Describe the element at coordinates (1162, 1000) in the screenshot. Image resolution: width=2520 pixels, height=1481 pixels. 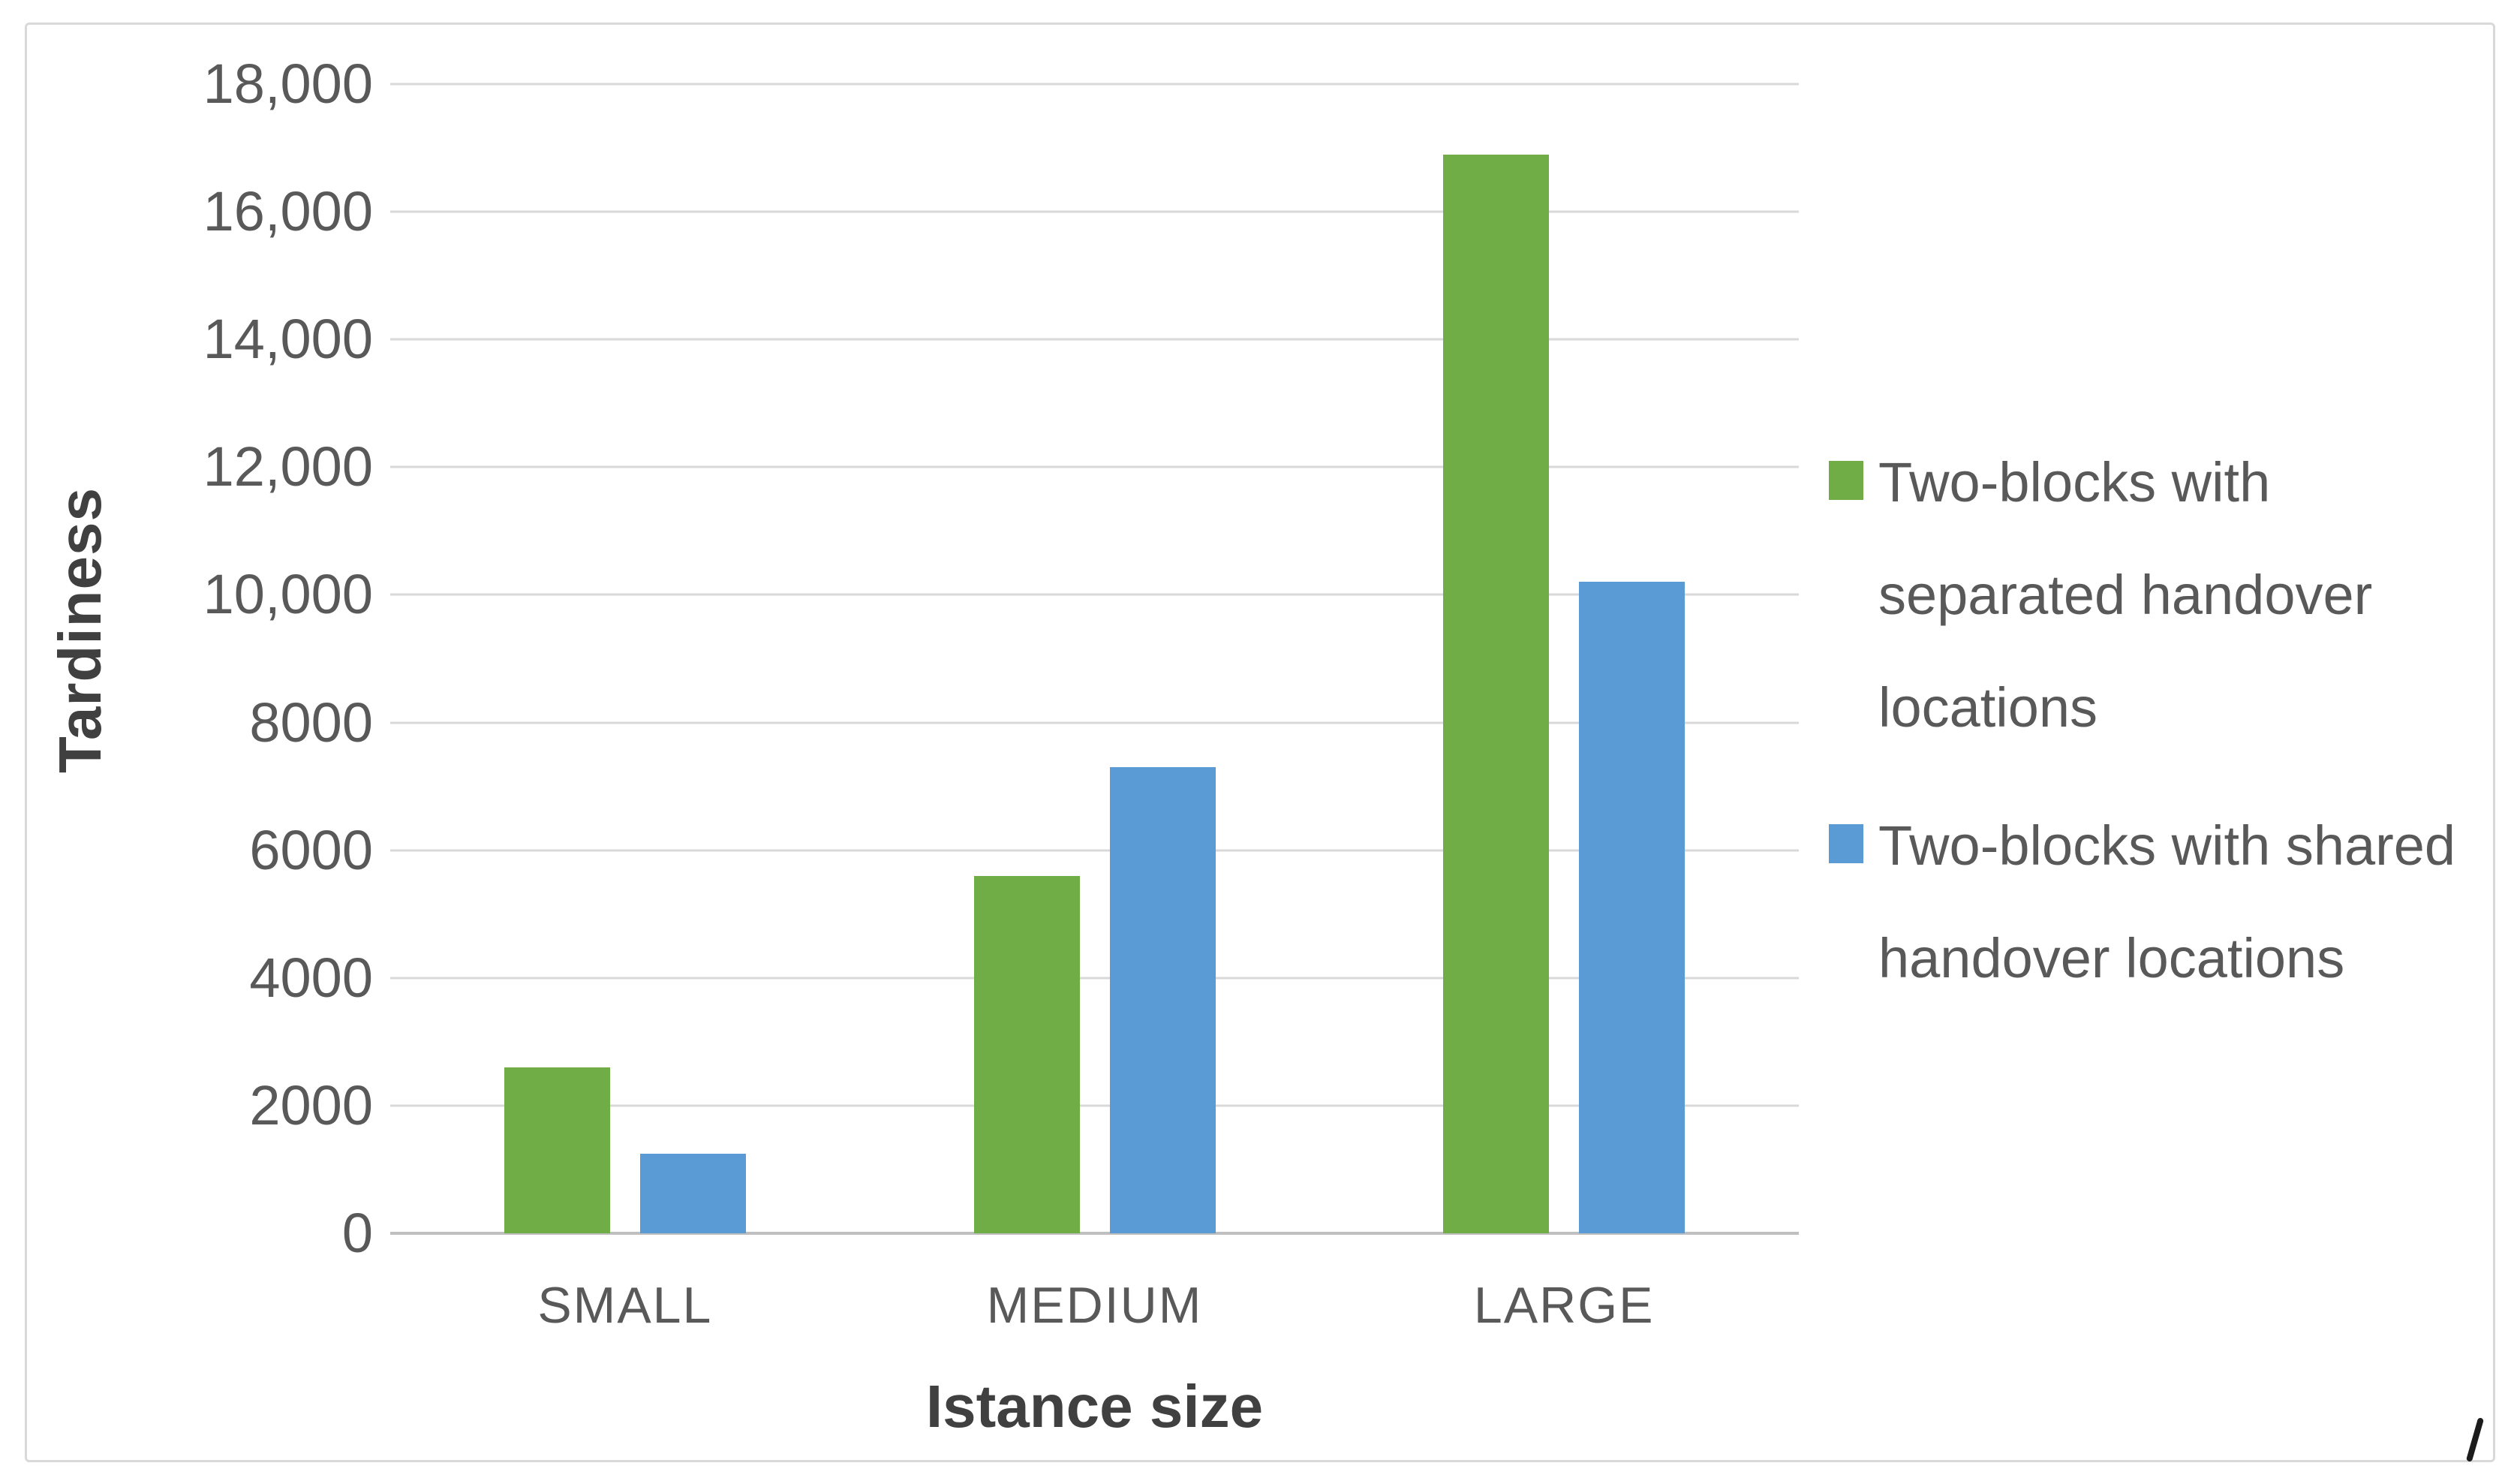
I see `bar-shared-medium` at that location.